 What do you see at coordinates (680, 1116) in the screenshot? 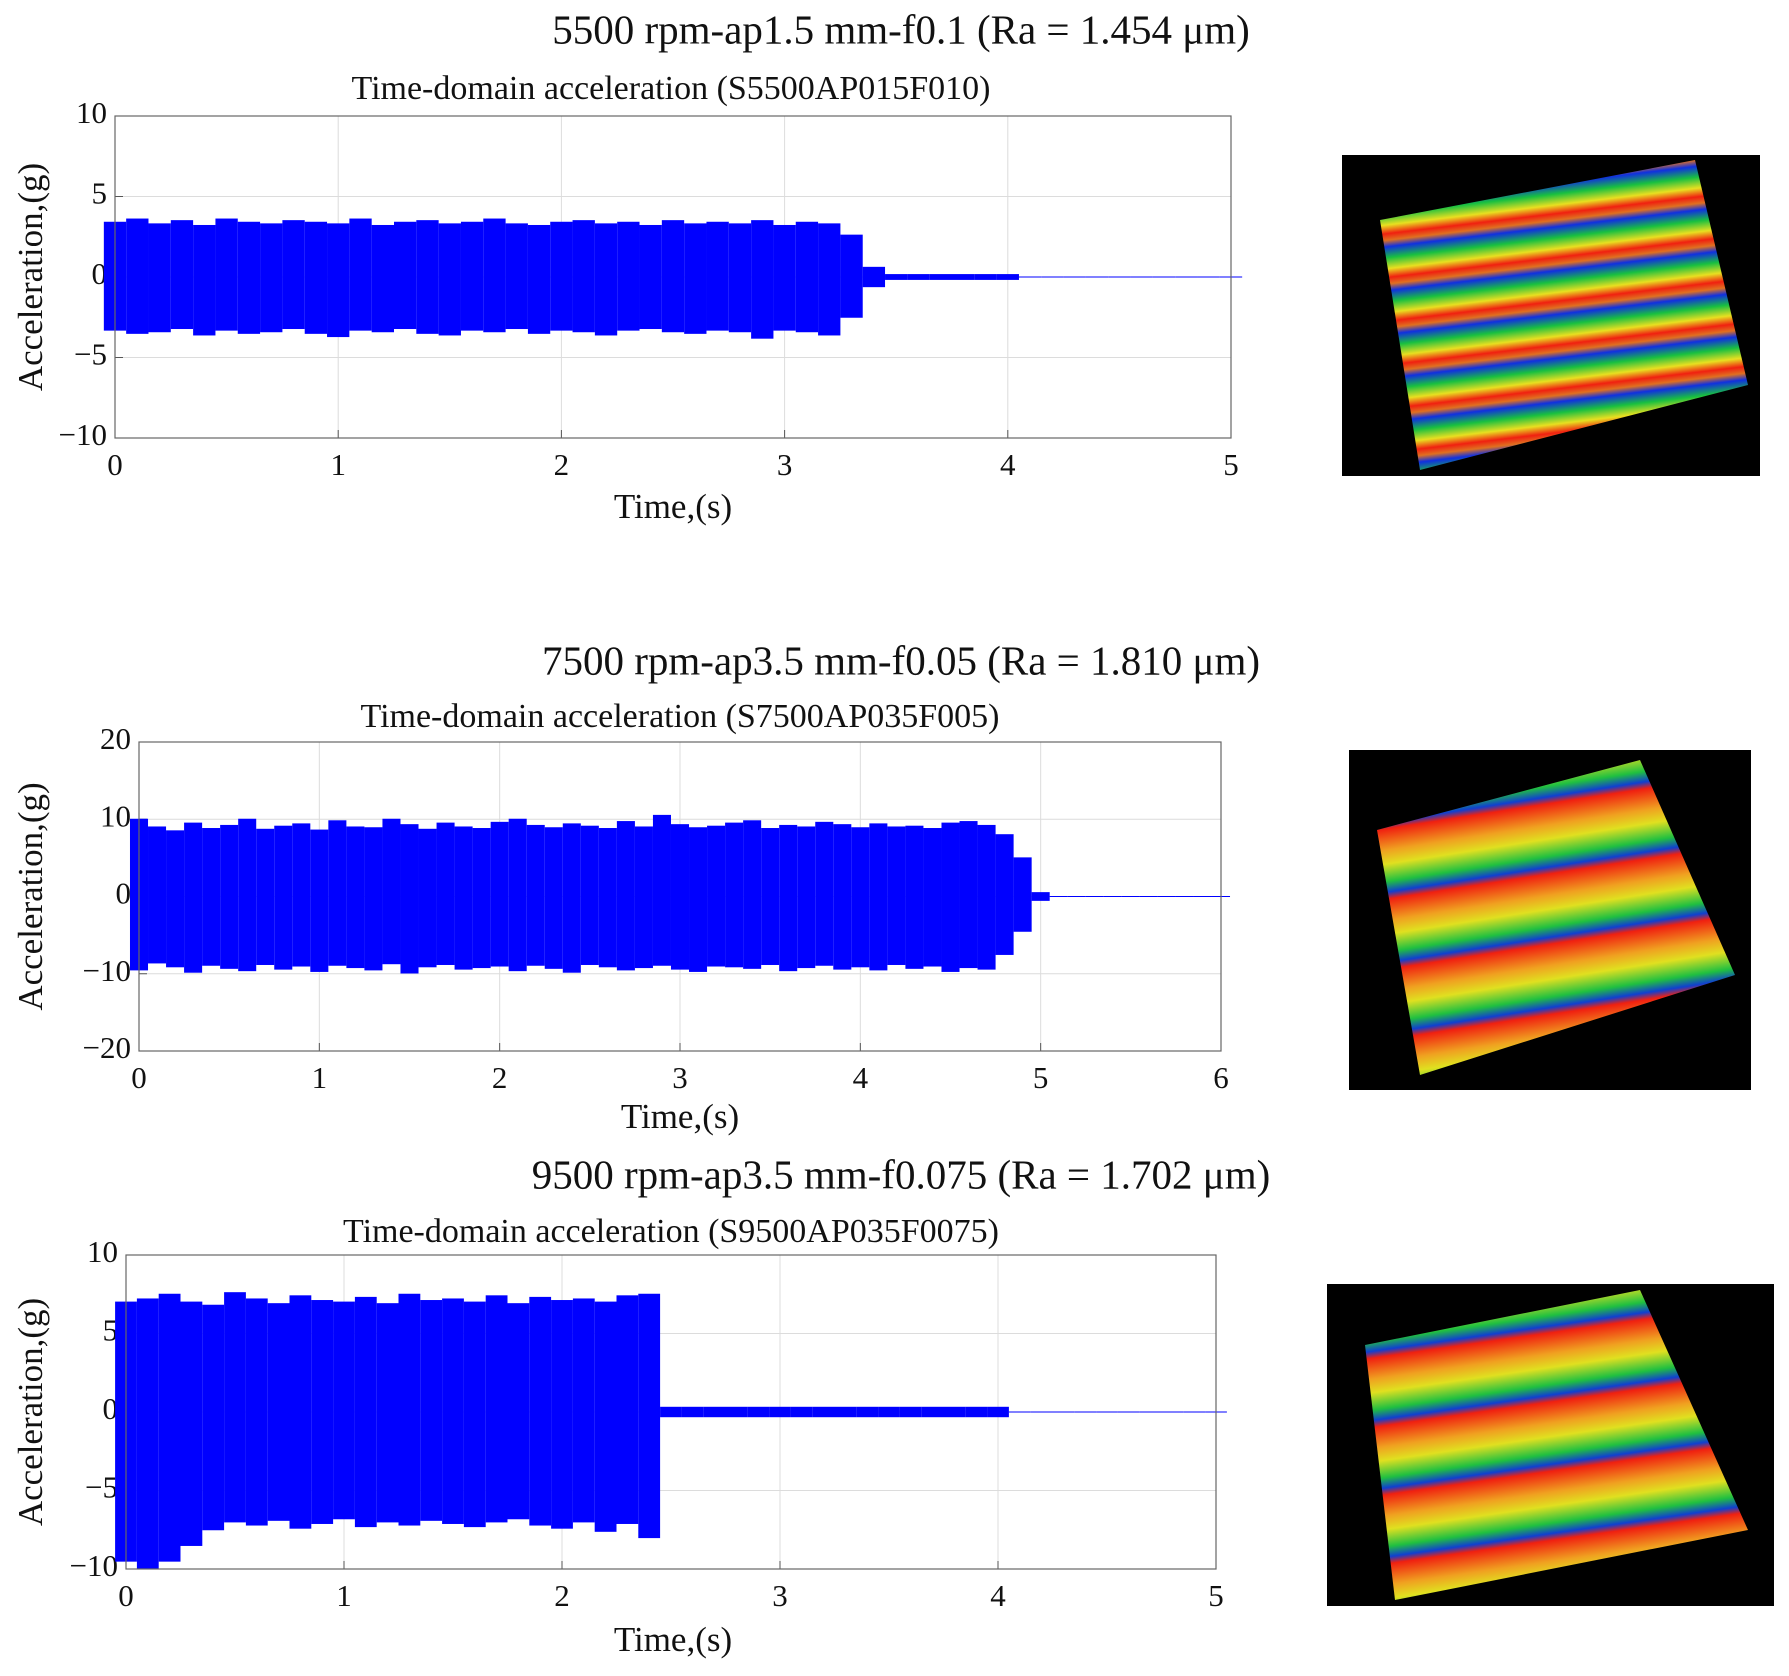
I see `x-axis-label: Time,(s)` at bounding box center [680, 1116].